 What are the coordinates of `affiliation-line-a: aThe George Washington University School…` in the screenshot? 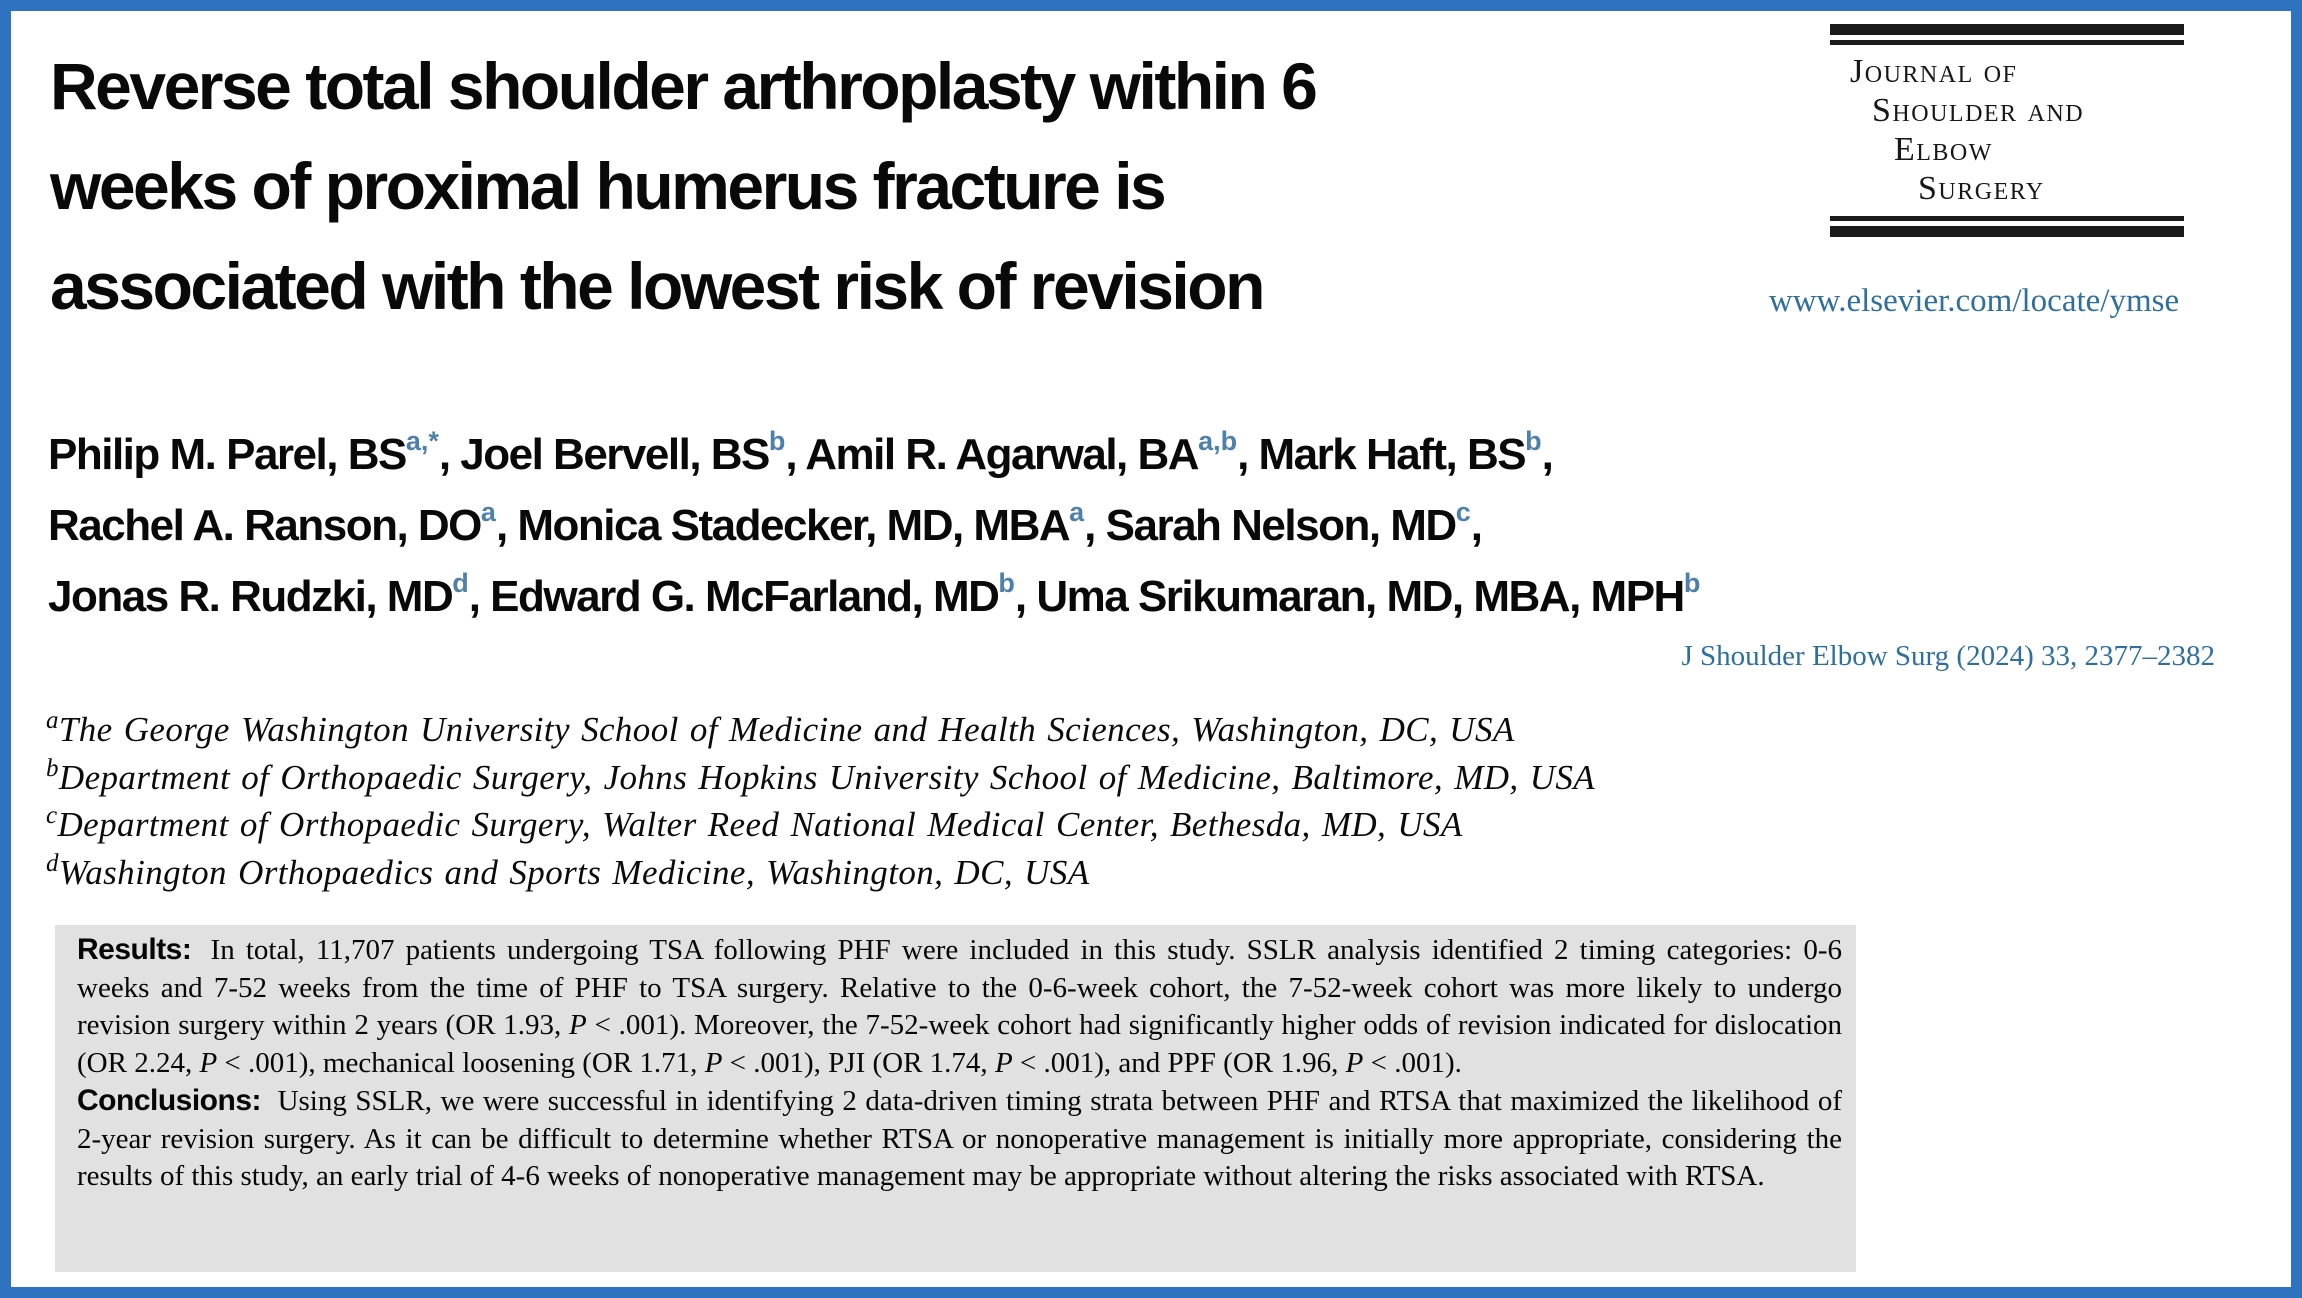 It's located at (780, 728).